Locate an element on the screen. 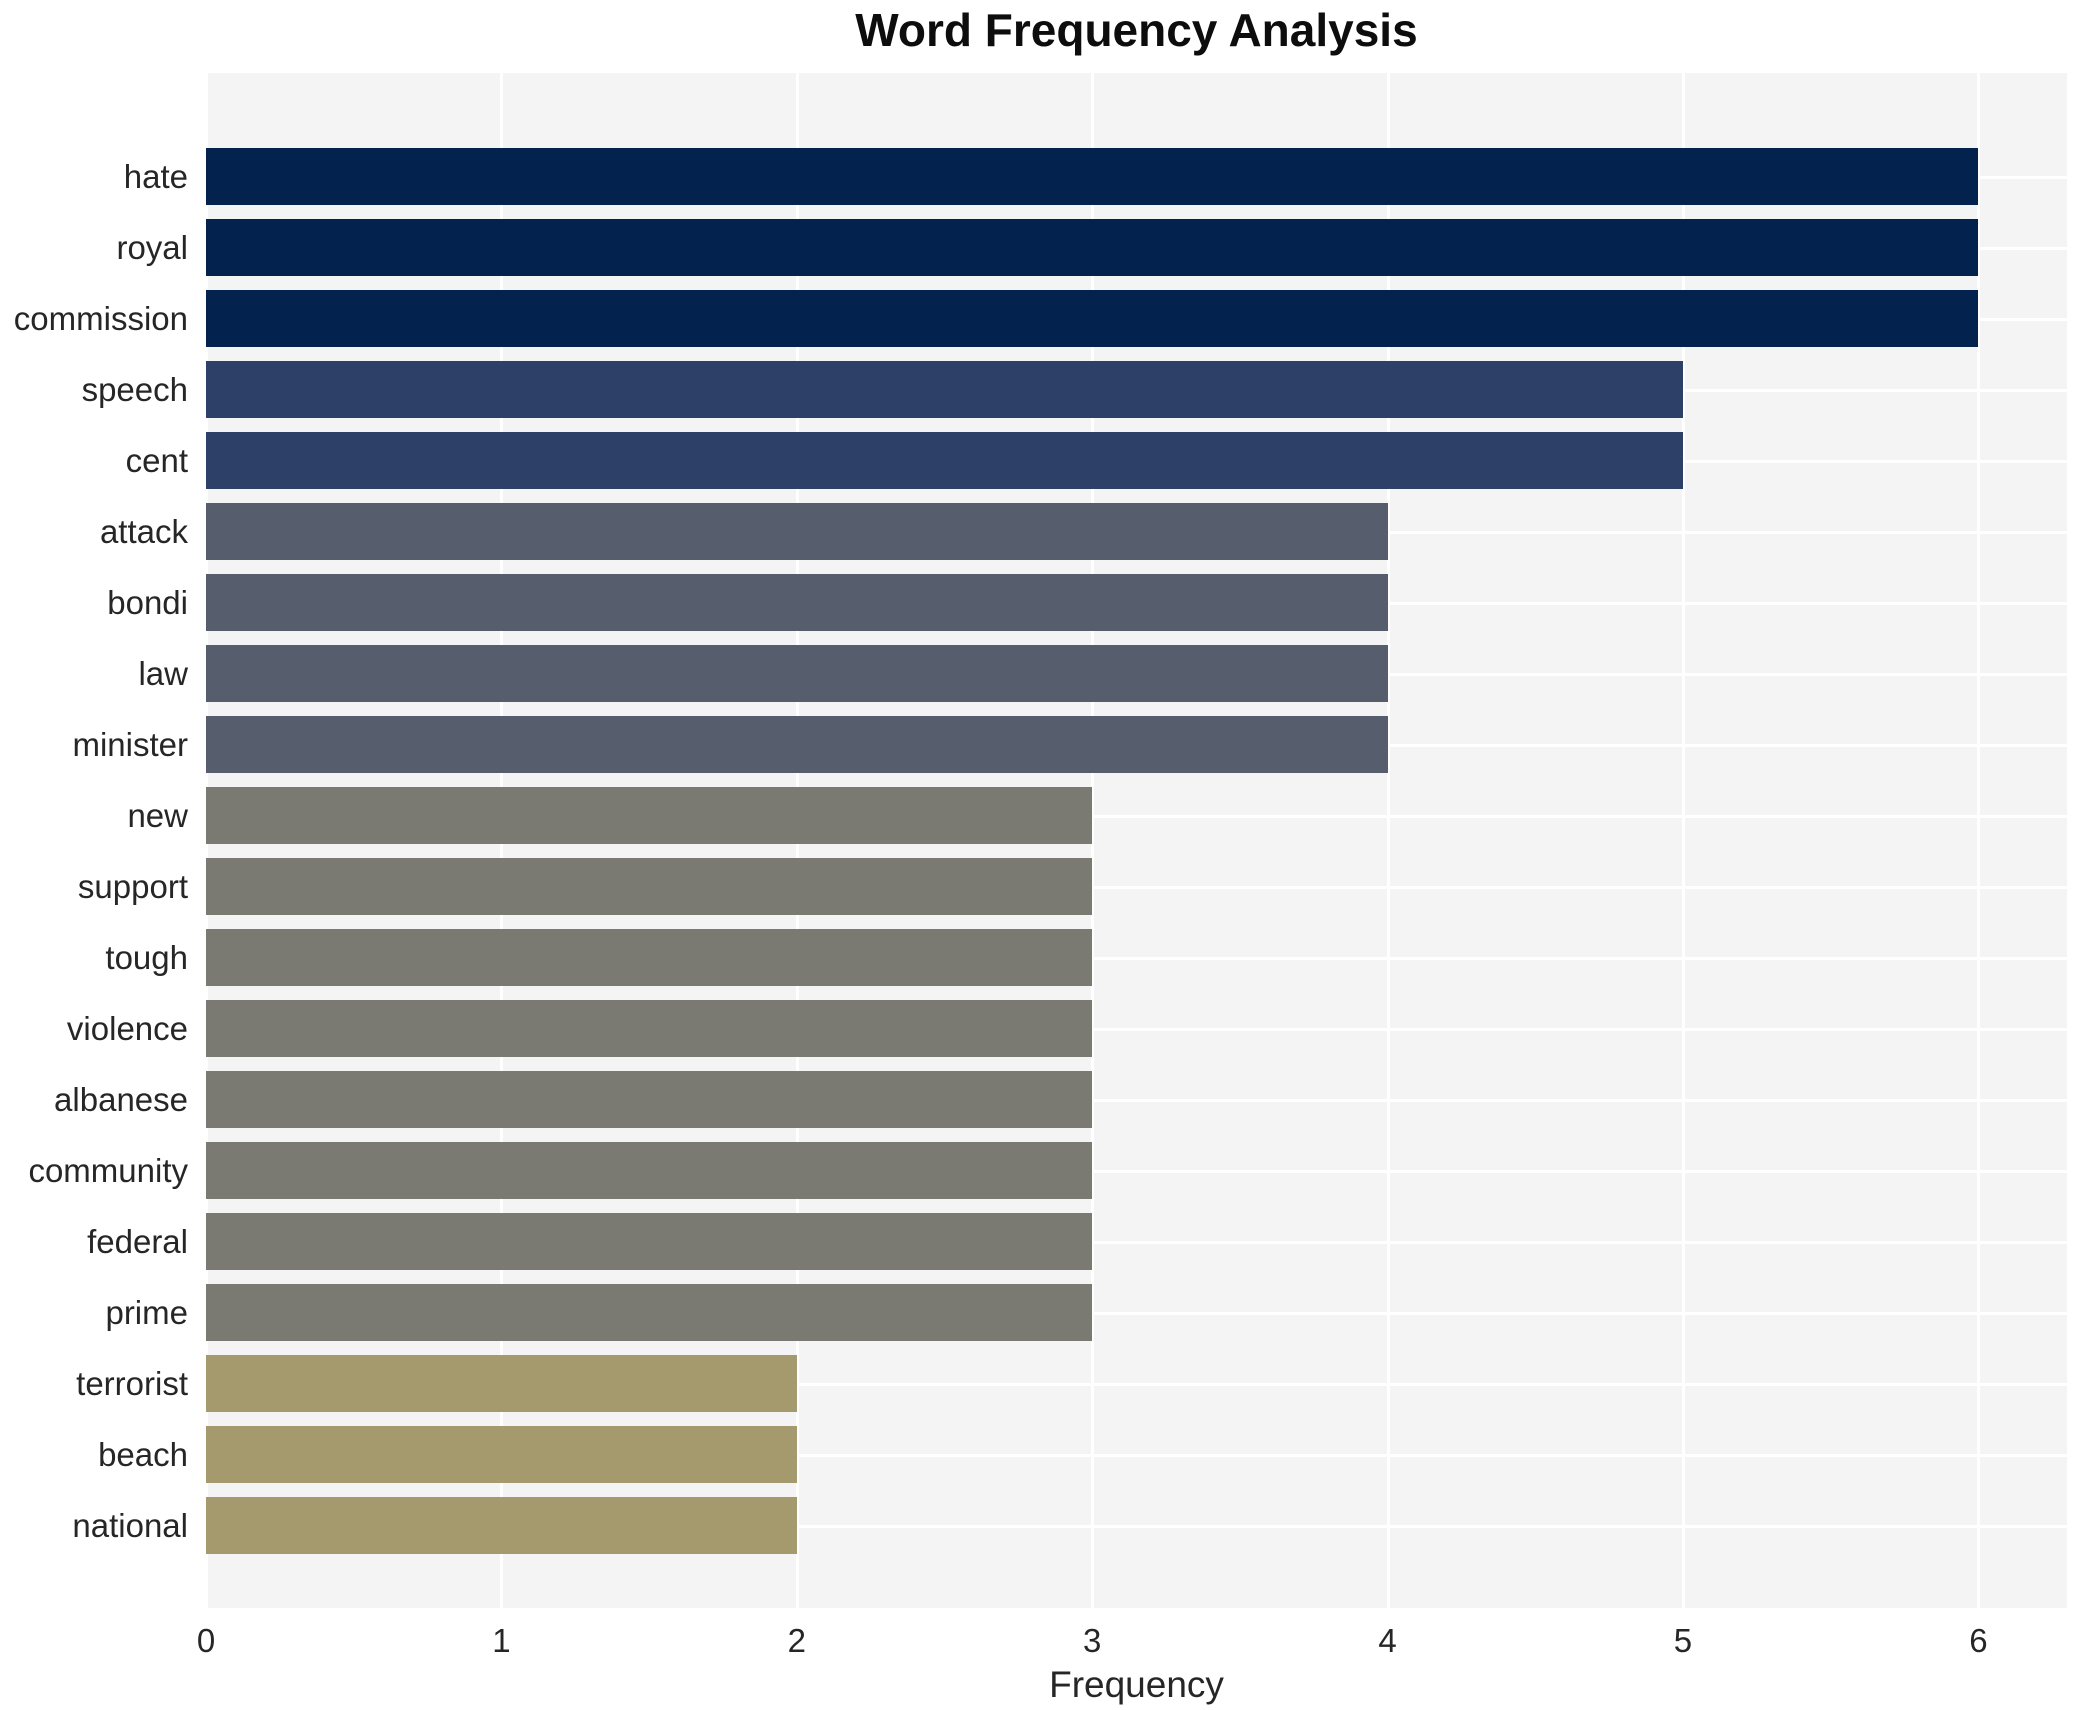 The height and width of the screenshot is (1710, 2085). bar-support is located at coordinates (649, 886).